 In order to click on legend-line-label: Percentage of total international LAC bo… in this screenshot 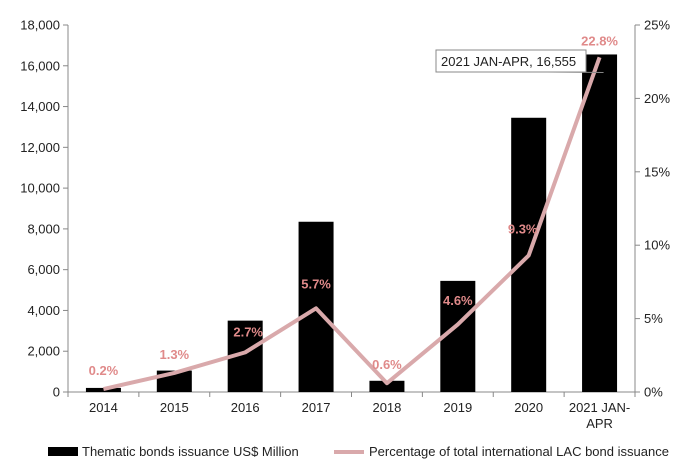, I will do `click(519, 451)`.